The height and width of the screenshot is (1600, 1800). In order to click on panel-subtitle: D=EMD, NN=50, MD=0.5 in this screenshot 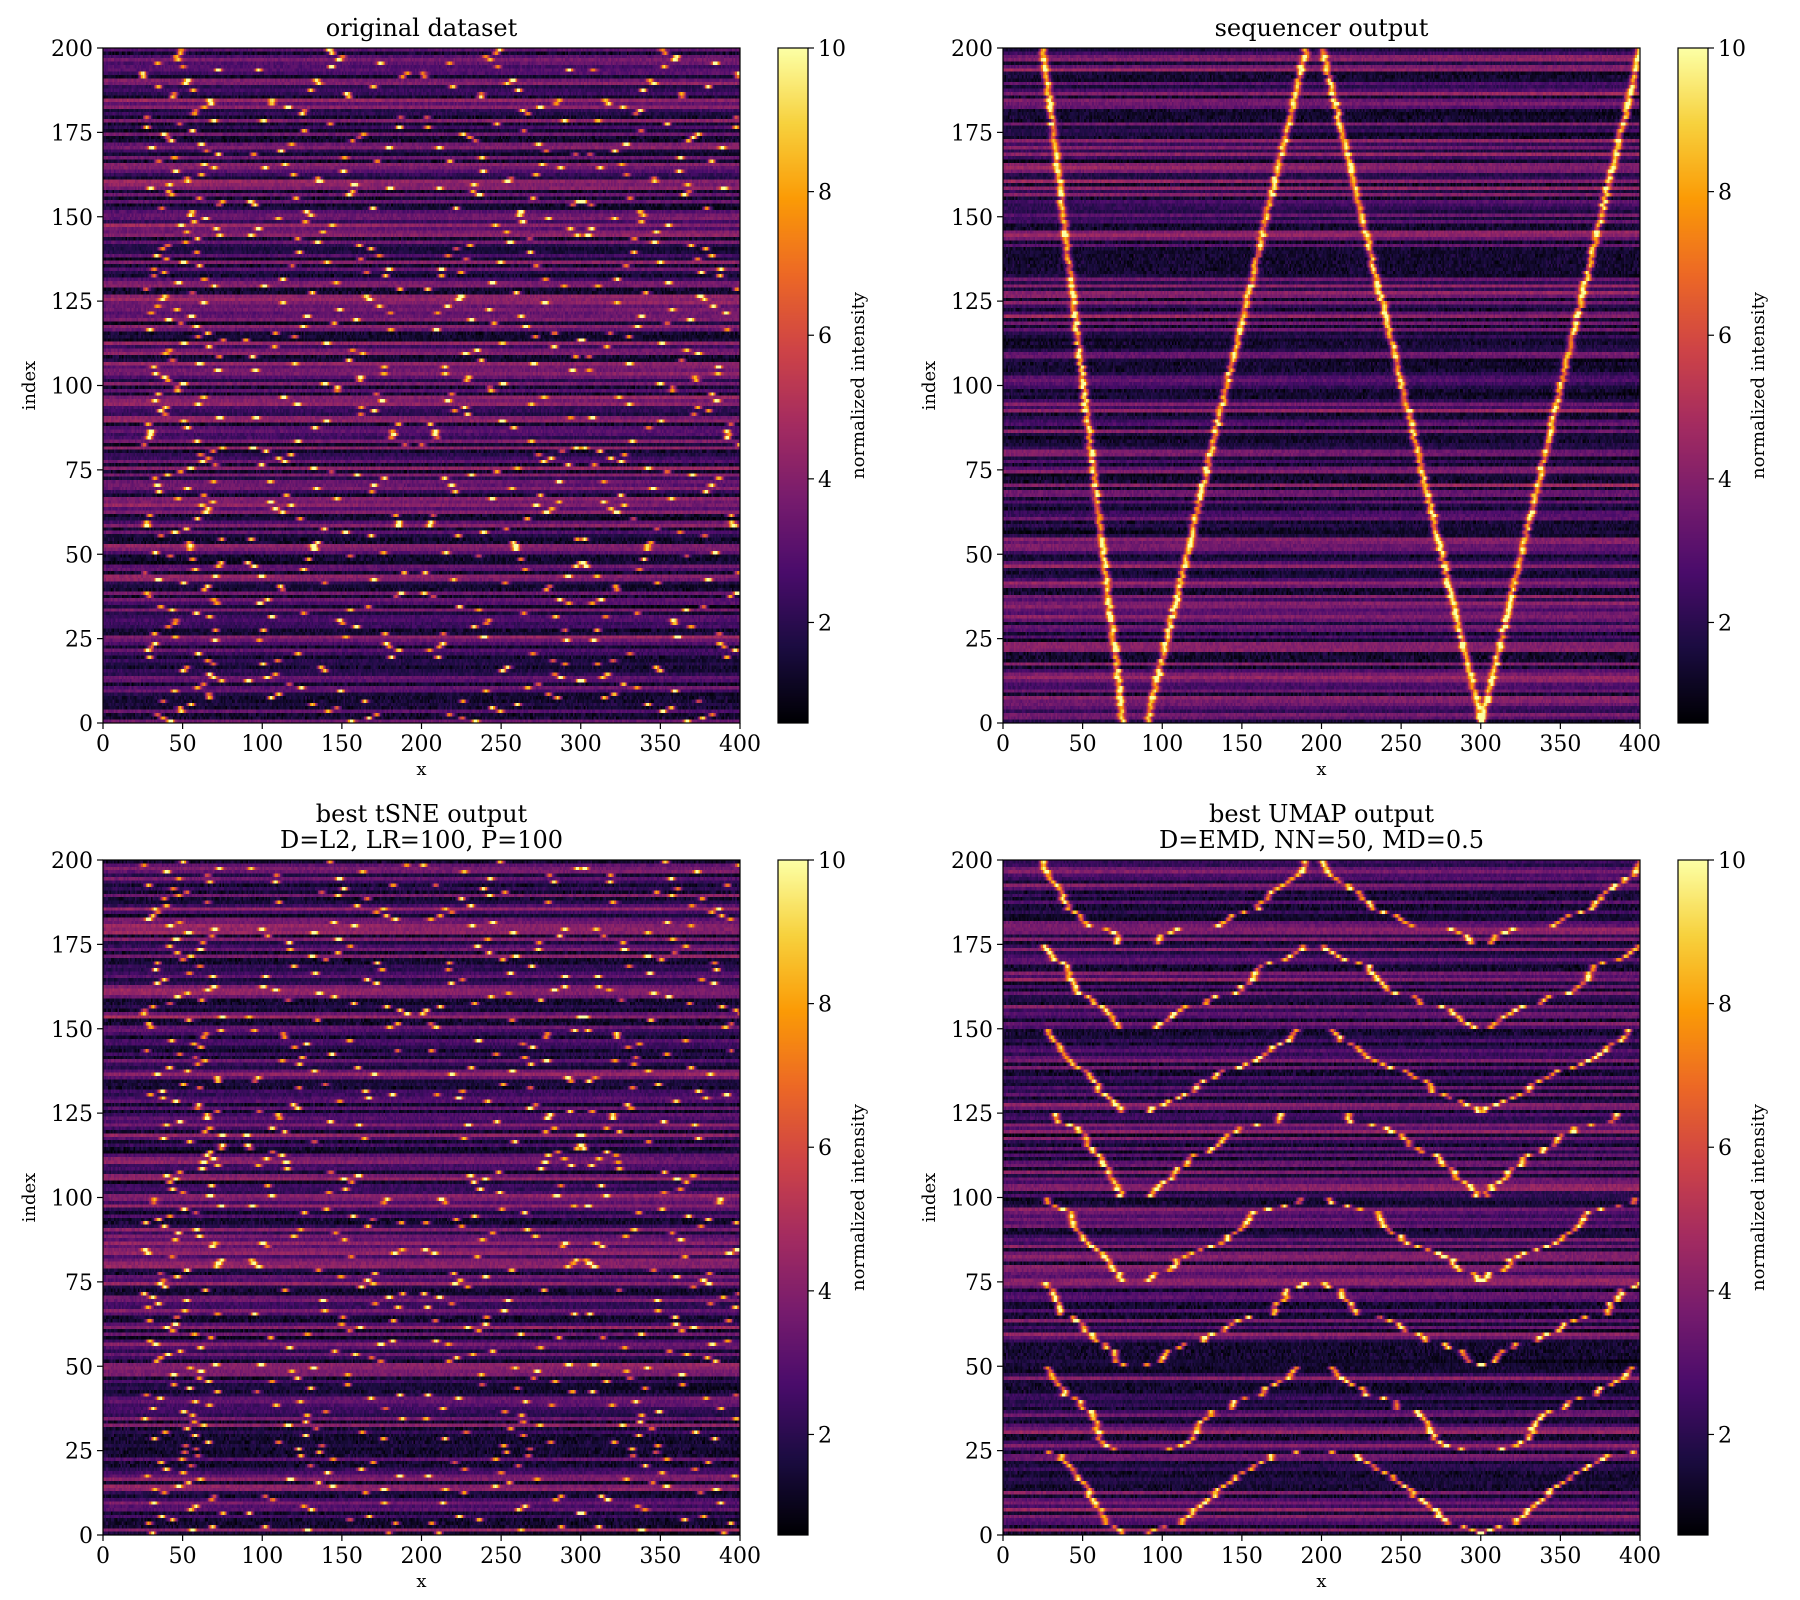, I will do `click(1321, 840)`.